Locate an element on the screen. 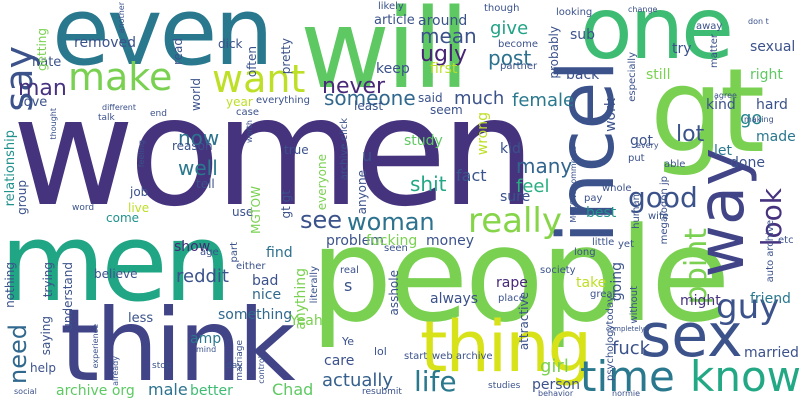 The image size is (800, 400). word-see: see is located at coordinates (321, 220).